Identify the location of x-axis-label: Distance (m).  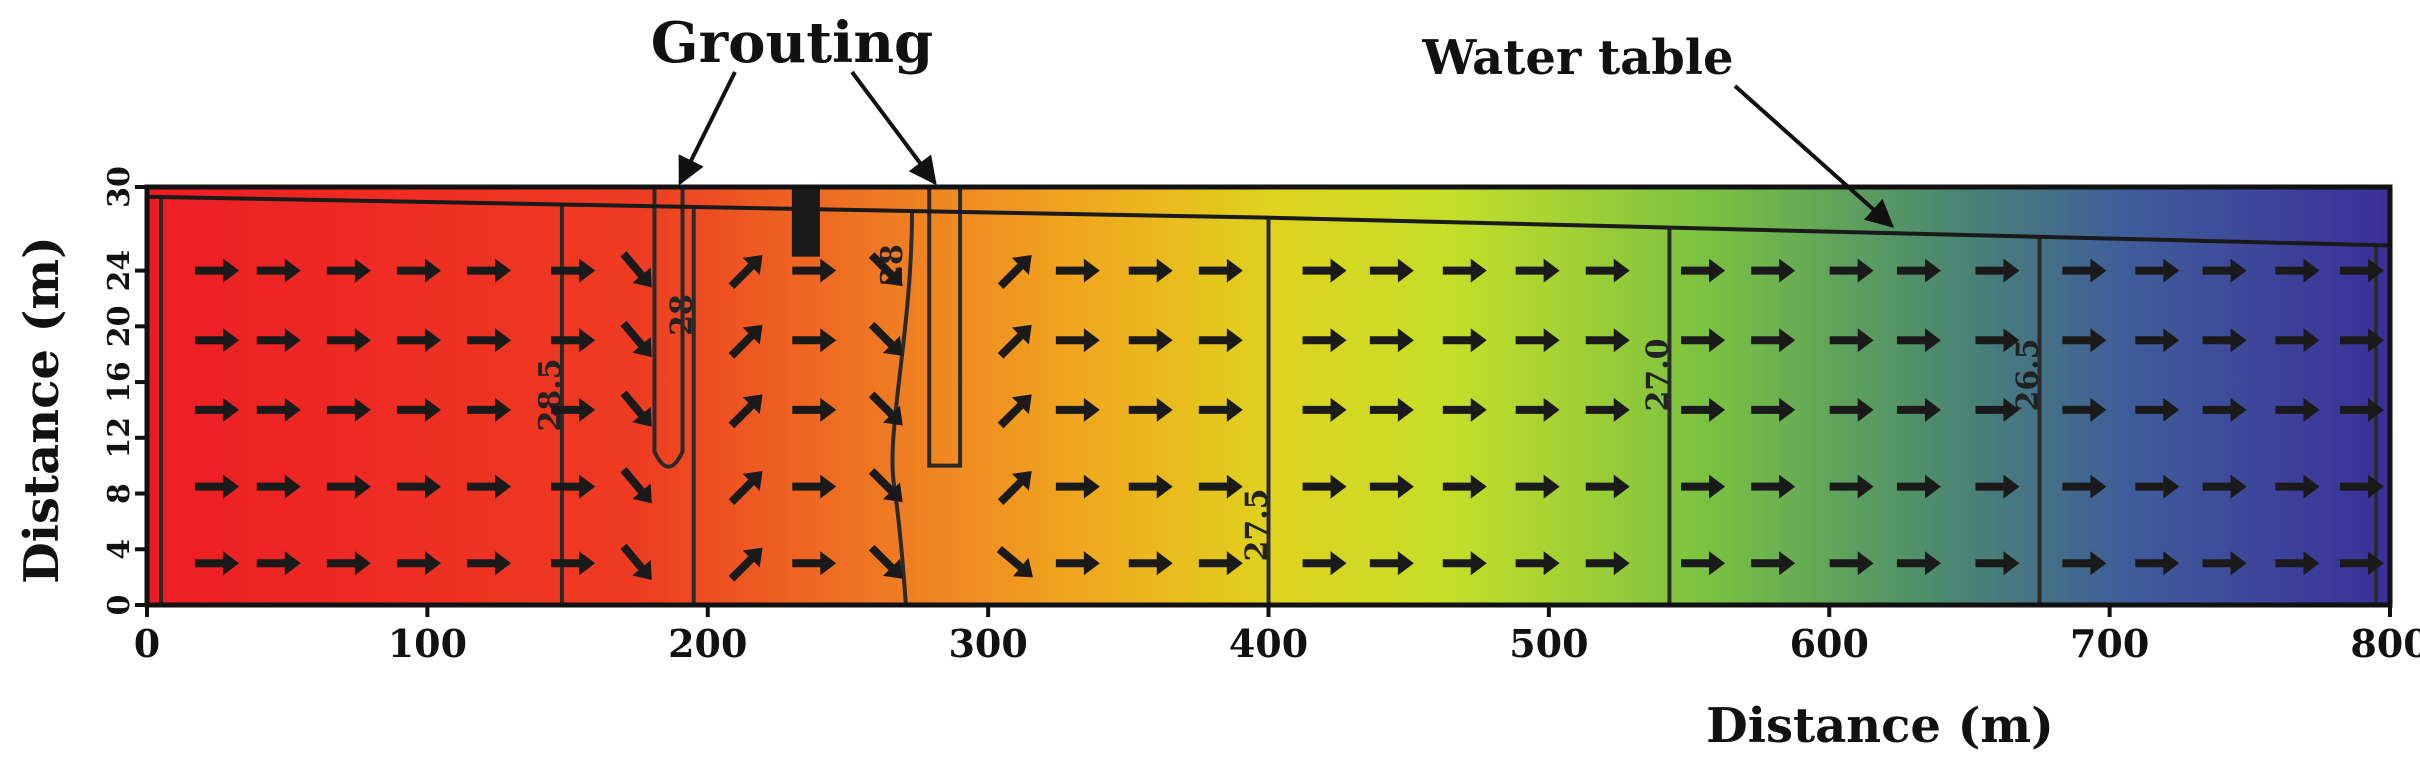
(1880, 726).